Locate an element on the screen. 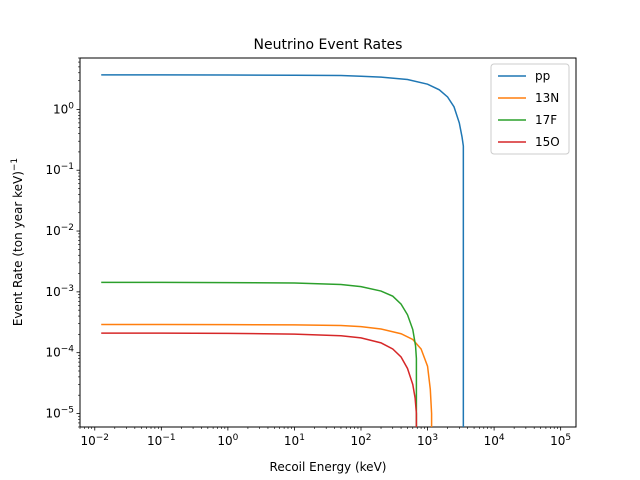 The width and height of the screenshot is (640, 480). legend-box is located at coordinates (530, 109).